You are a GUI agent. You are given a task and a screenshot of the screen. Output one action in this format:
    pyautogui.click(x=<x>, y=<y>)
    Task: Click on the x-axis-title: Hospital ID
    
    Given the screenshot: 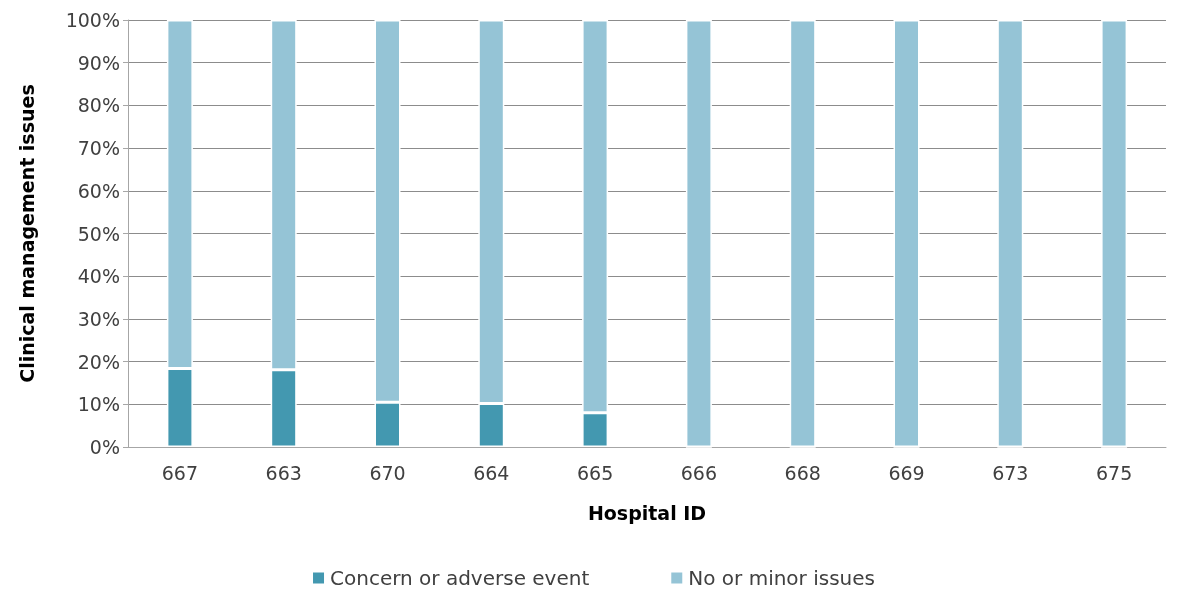 What is the action you would take?
    pyautogui.click(x=647, y=512)
    